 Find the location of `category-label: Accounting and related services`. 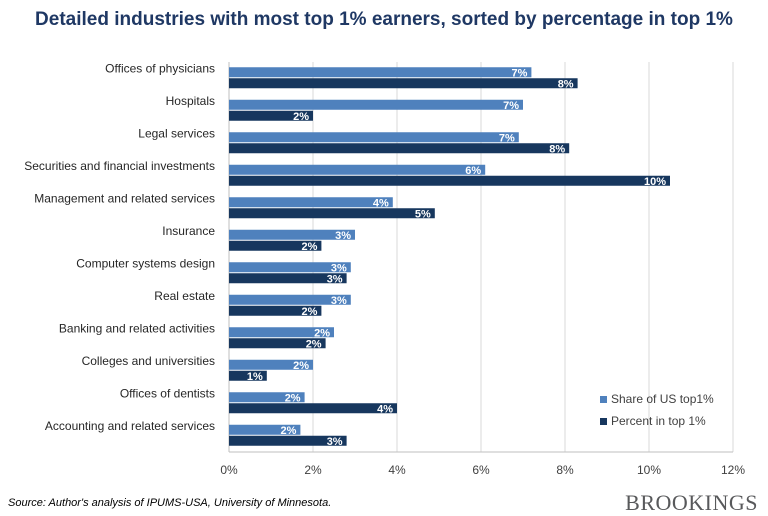

category-label: Accounting and related services is located at coordinates (130, 426).